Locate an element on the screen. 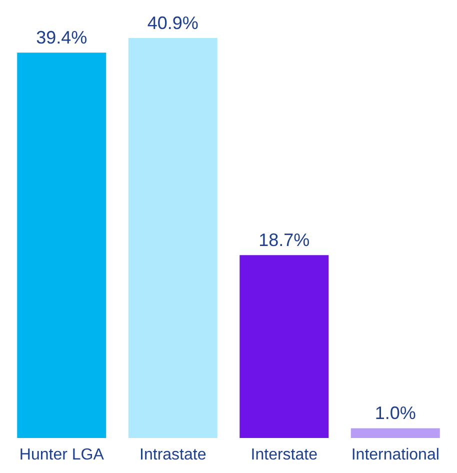 The height and width of the screenshot is (473, 457). x-tick-label: Hunter LGA is located at coordinates (61, 455).